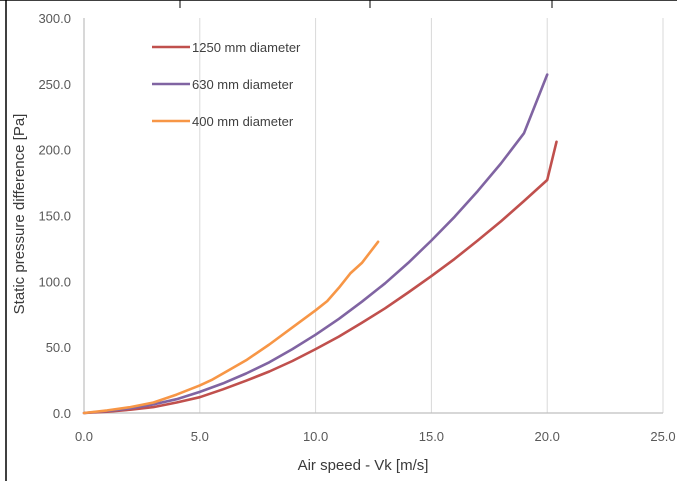 The width and height of the screenshot is (677, 486). Describe the element at coordinates (54, 150) in the screenshot. I see `y-tick-label: 200.0` at that location.